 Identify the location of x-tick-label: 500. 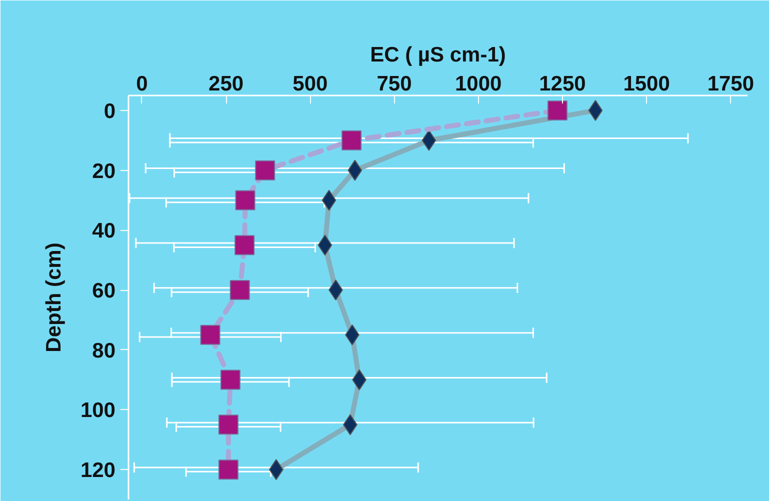
(310, 84).